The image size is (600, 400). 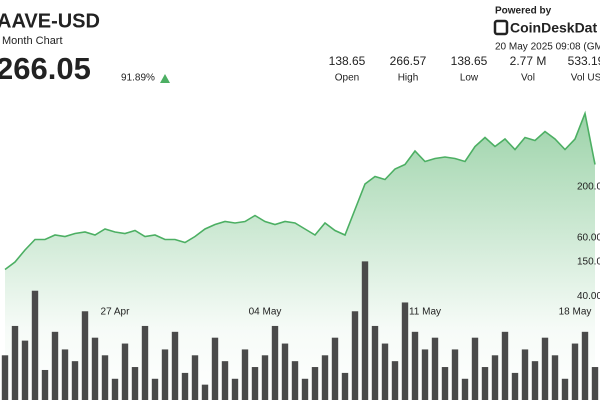 What do you see at coordinates (32, 41) in the screenshot?
I see `chart-subtitle: Month Chart` at bounding box center [32, 41].